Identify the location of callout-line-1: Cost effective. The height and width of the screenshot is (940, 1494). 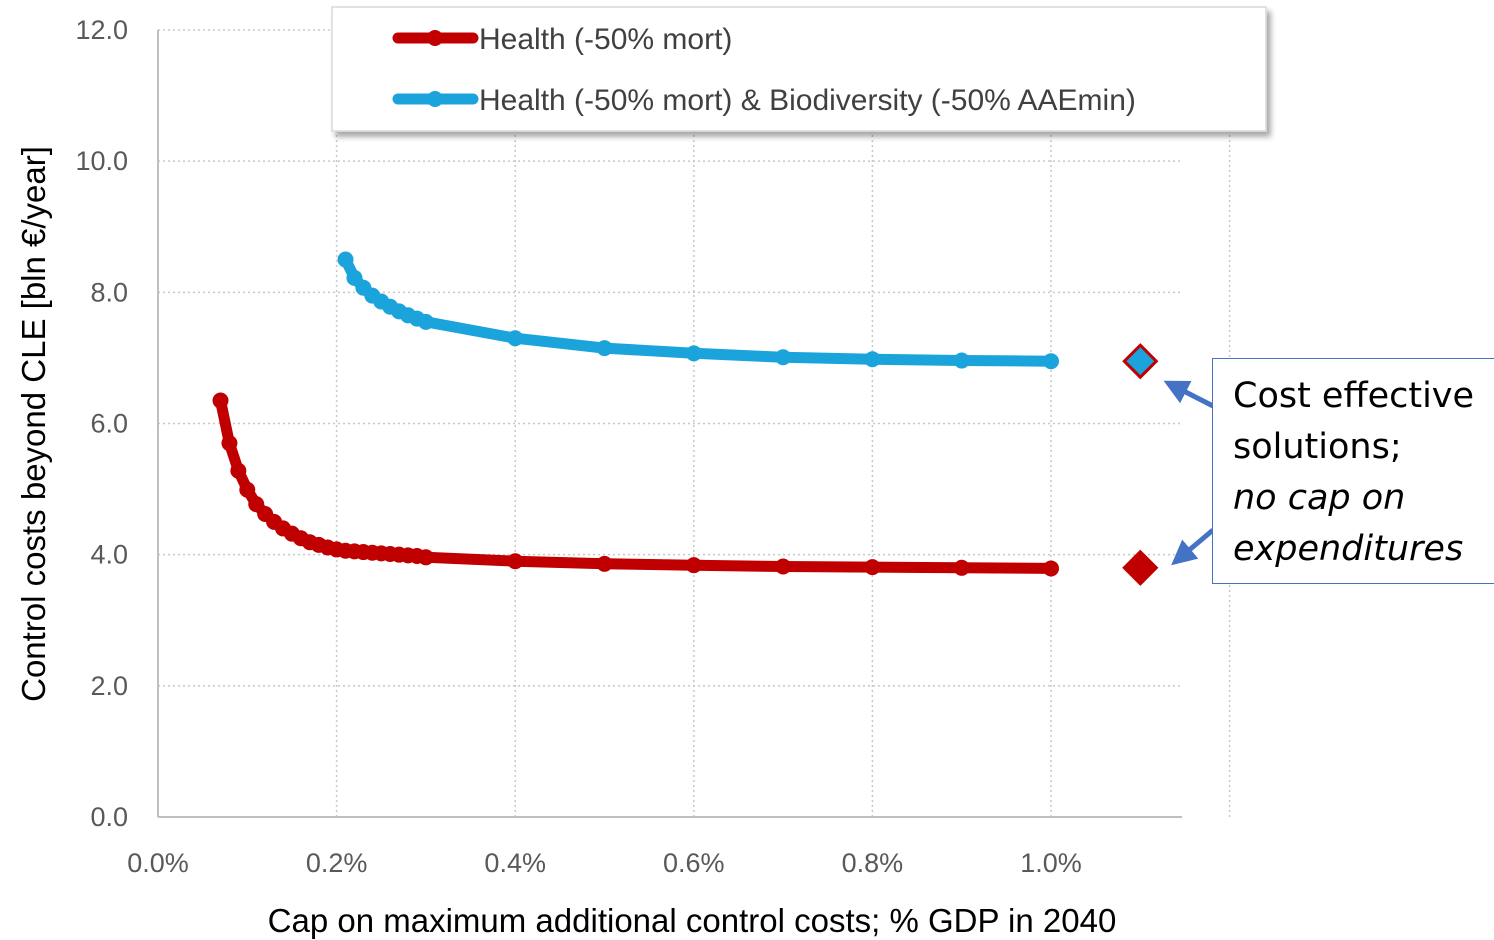
(1354, 396).